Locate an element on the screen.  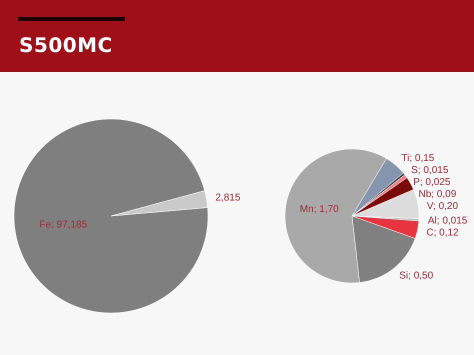
slice-label: C; 0,12 is located at coordinates (443, 232).